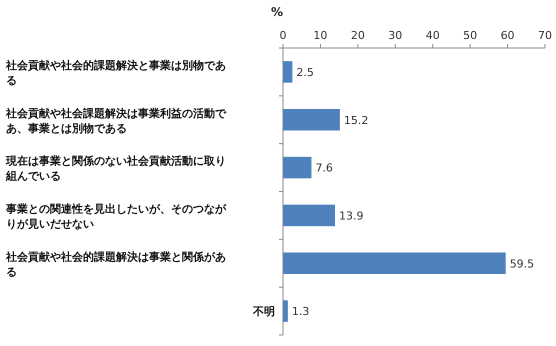  I want to click on data-label: 1.3, so click(301, 311).